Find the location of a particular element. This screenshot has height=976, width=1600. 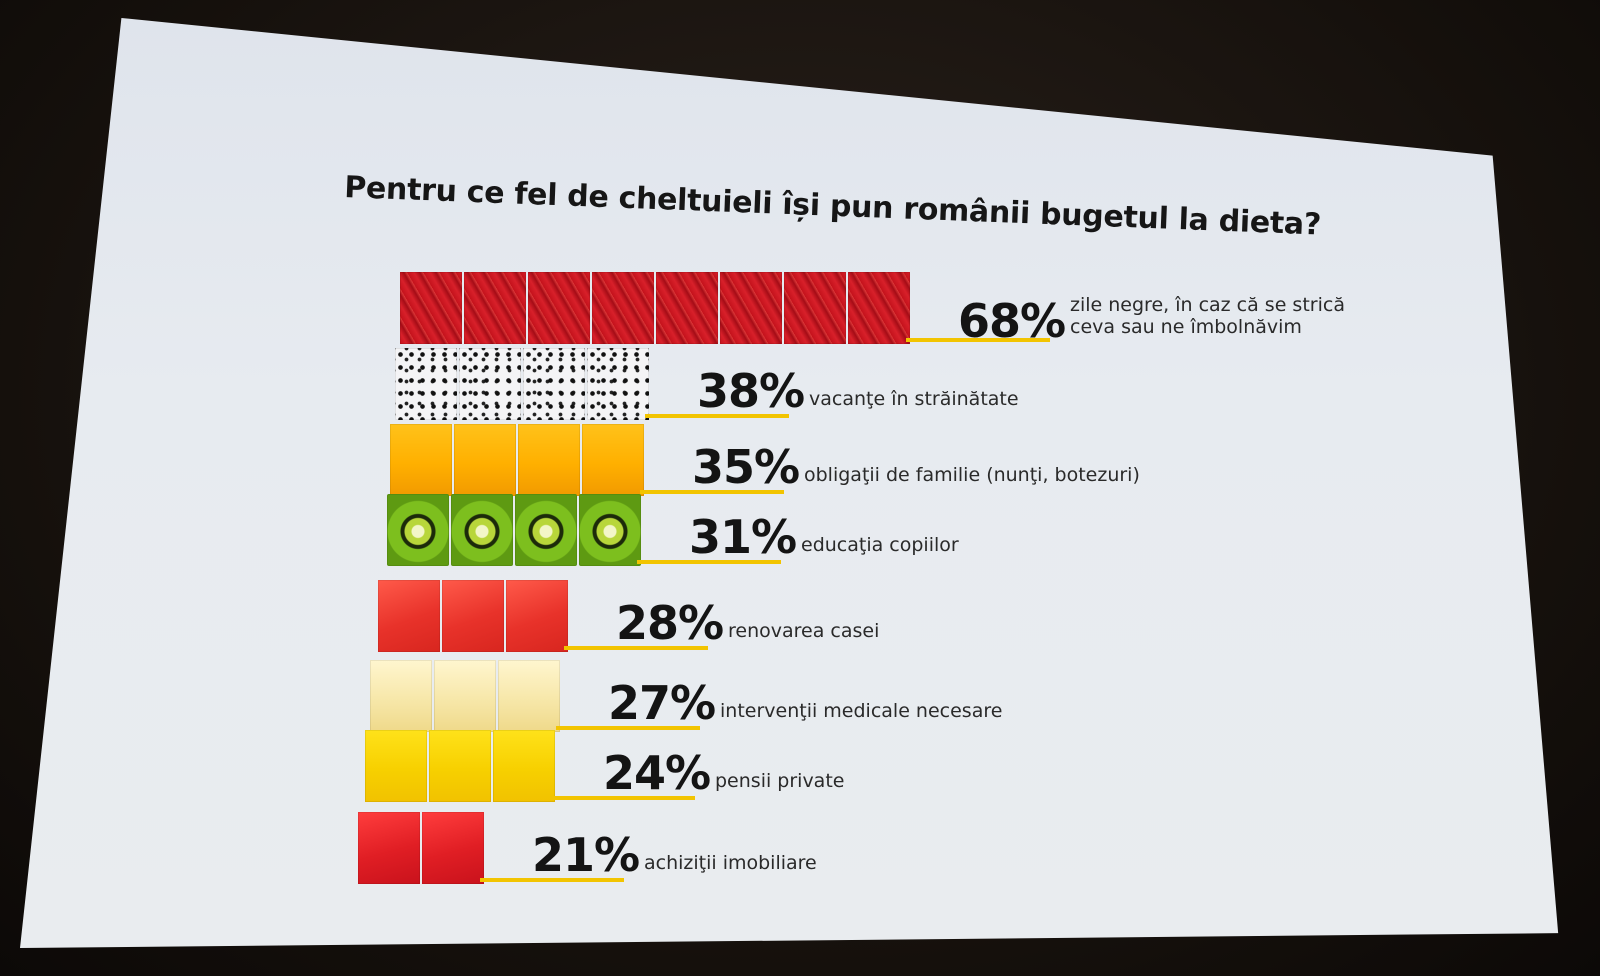

bar-row: 31% educaţia copiilor is located at coordinates (937, 532).